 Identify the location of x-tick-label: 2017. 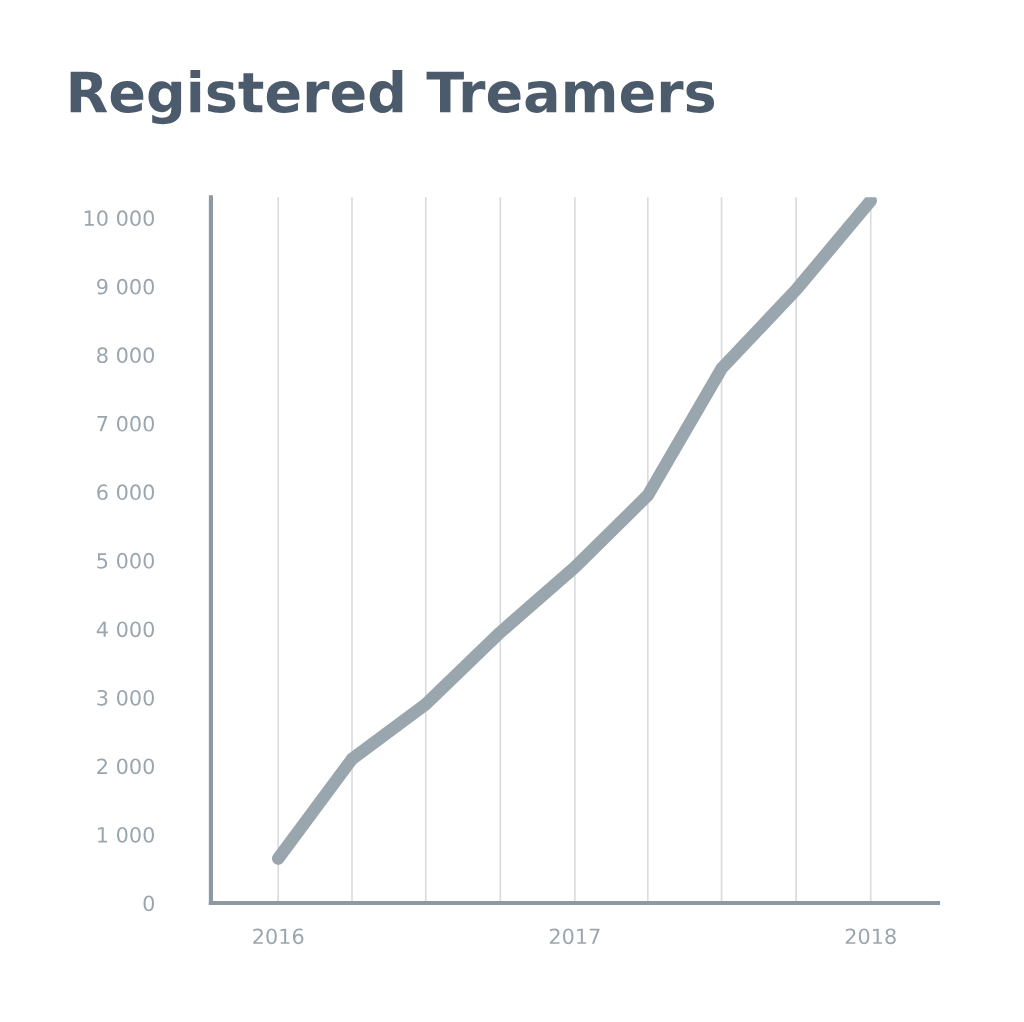
(574, 936).